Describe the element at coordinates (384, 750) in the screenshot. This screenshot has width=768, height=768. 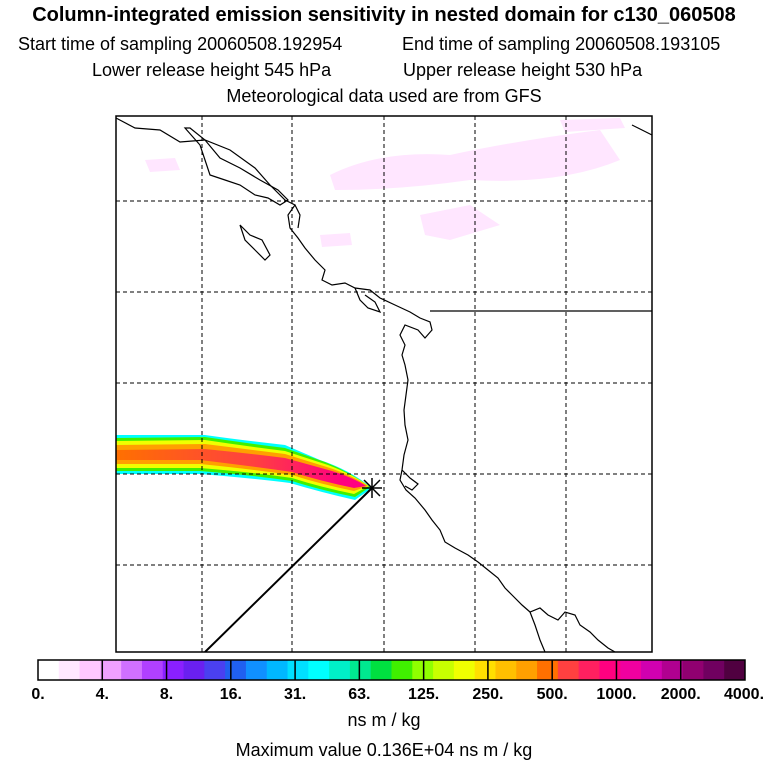
I see `maximum-value-label: Maximum value 0.136E+04 ns m / kg` at that location.